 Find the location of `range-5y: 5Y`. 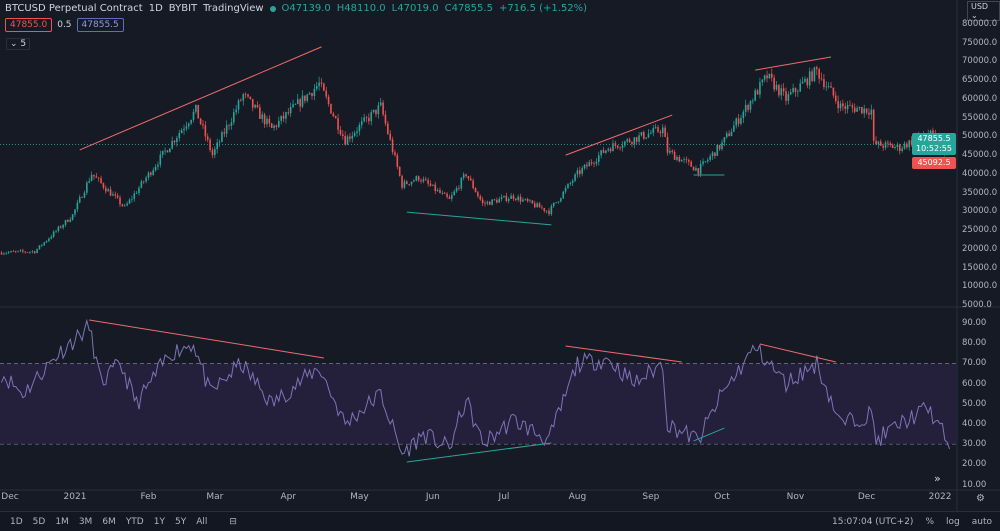

range-5y: 5Y is located at coordinates (180, 521).